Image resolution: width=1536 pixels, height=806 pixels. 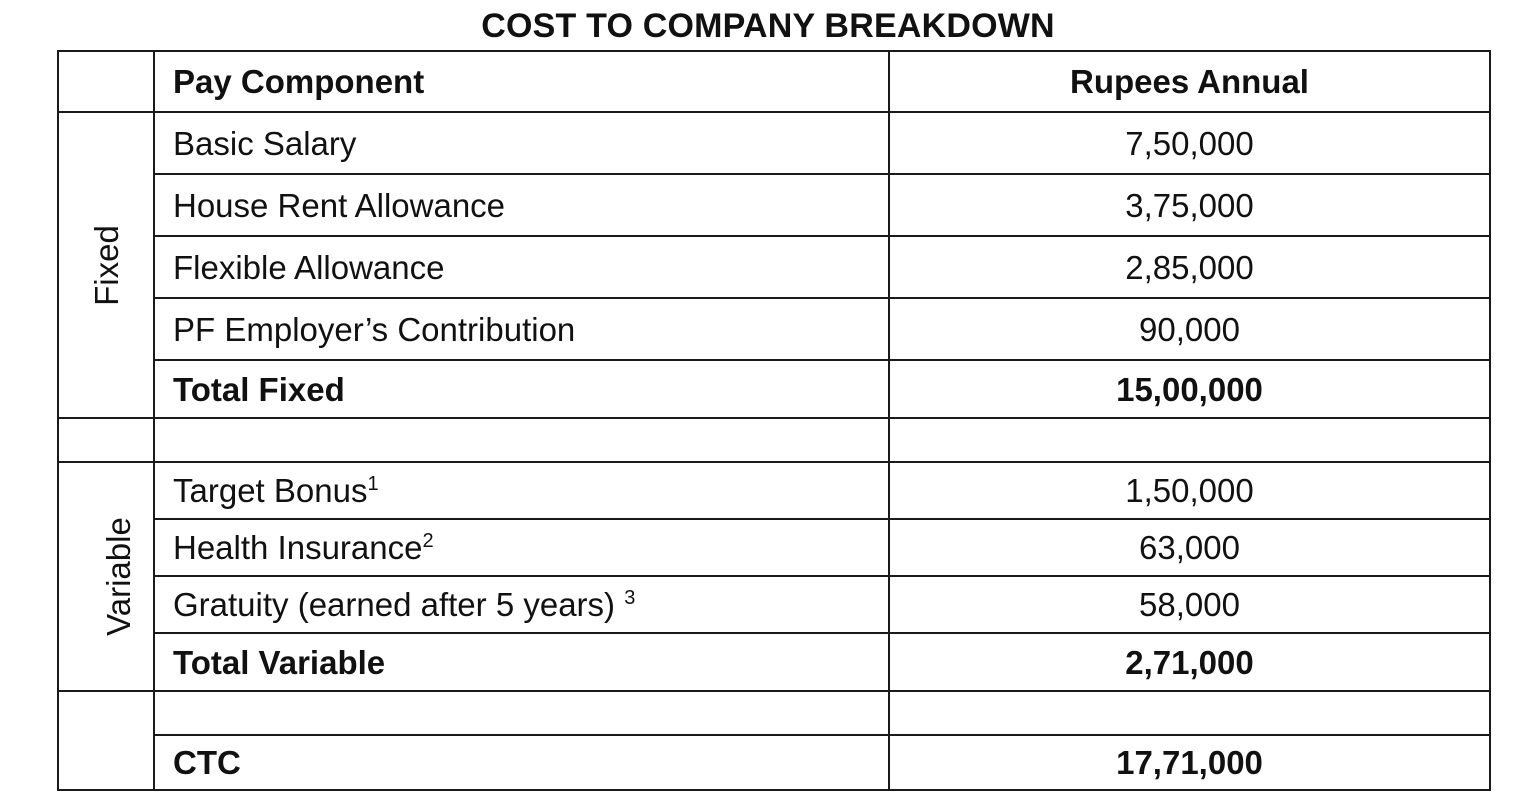 What do you see at coordinates (428, 541) in the screenshot?
I see `footnote-marker: 2` at bounding box center [428, 541].